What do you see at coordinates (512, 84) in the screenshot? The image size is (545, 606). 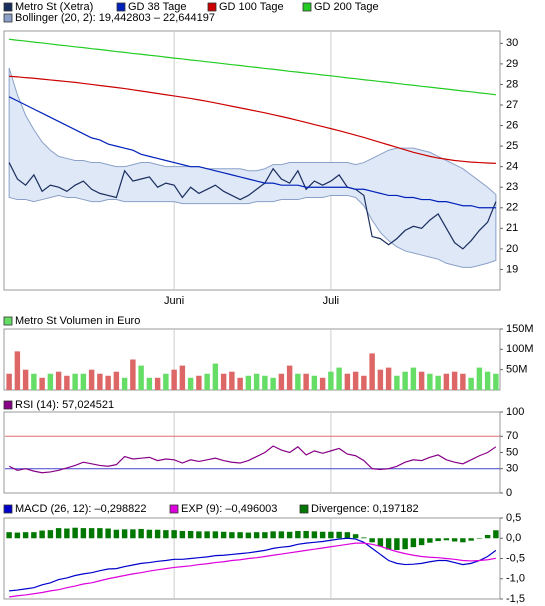 I see `y-tick-label: 28` at bounding box center [512, 84].